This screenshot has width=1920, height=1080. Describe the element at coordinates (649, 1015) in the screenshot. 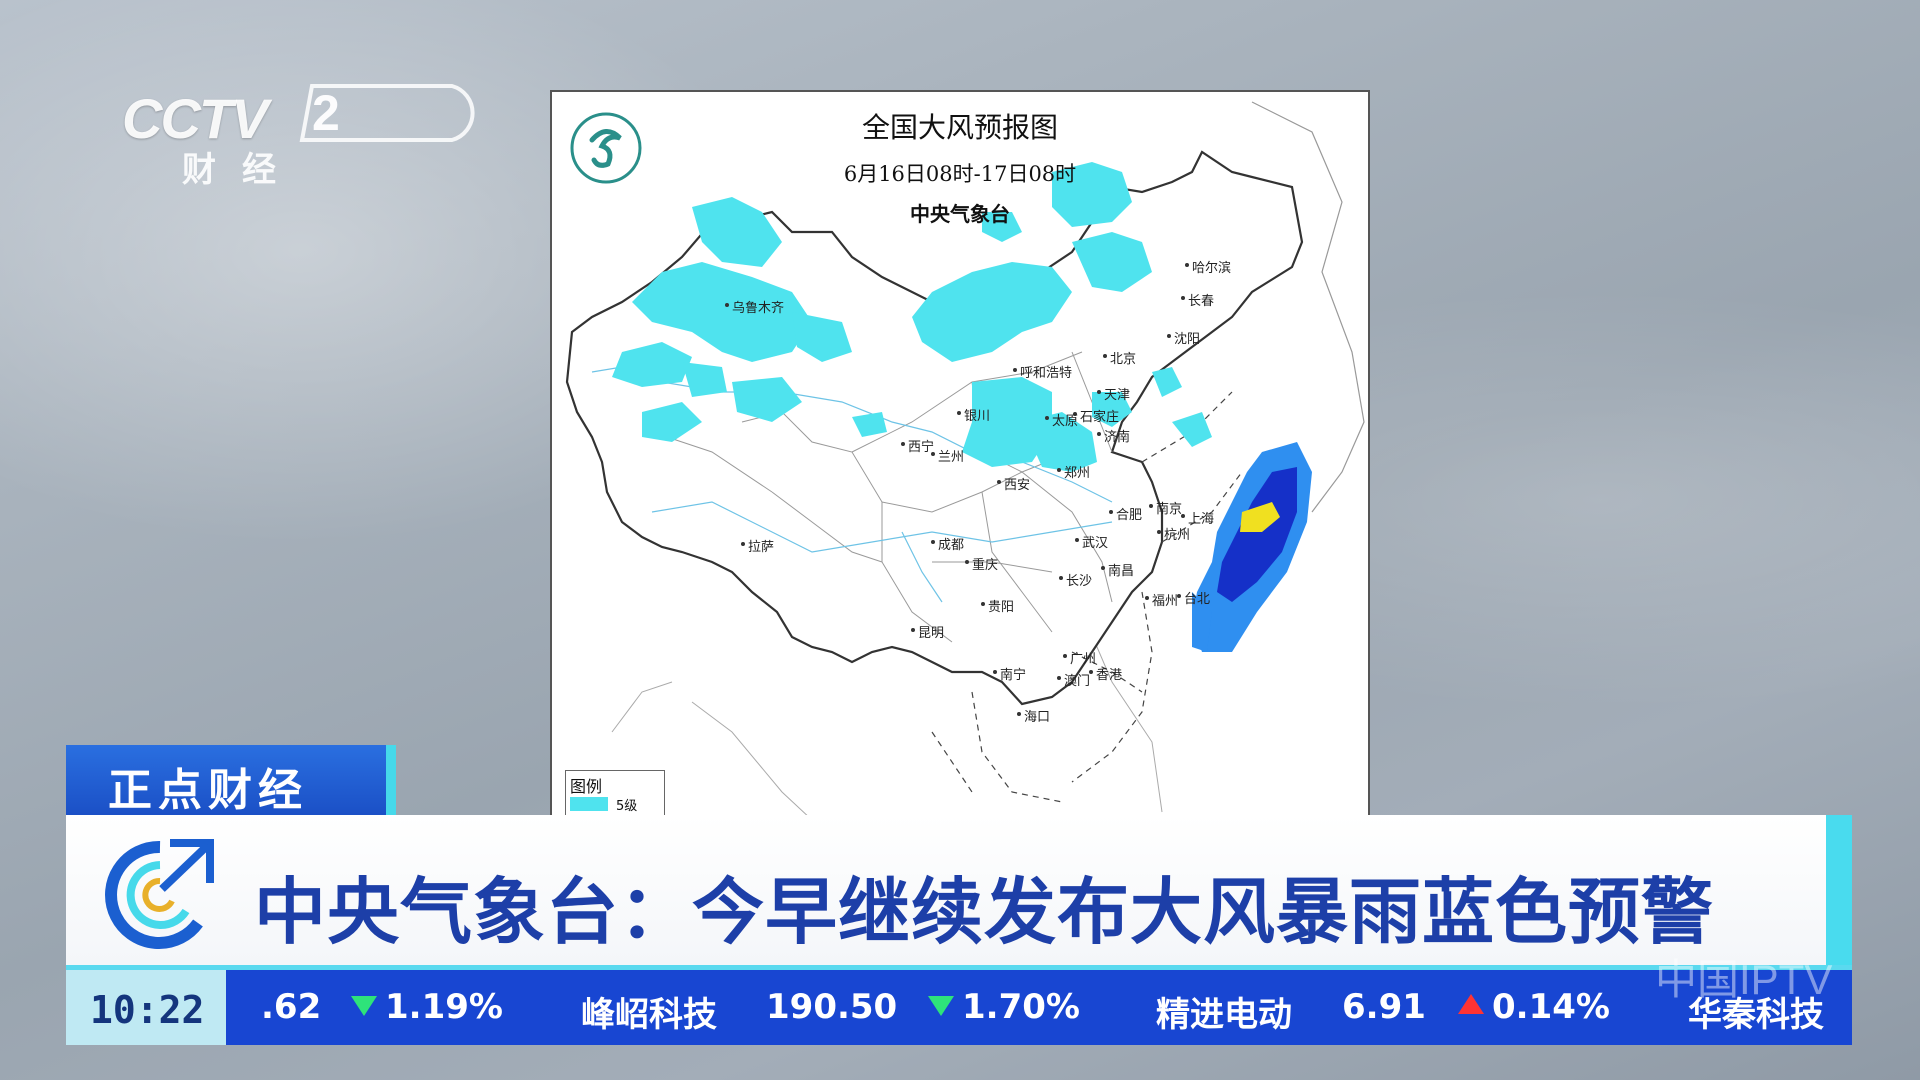

I see `ticker-stock-name: 峰岹科技` at that location.